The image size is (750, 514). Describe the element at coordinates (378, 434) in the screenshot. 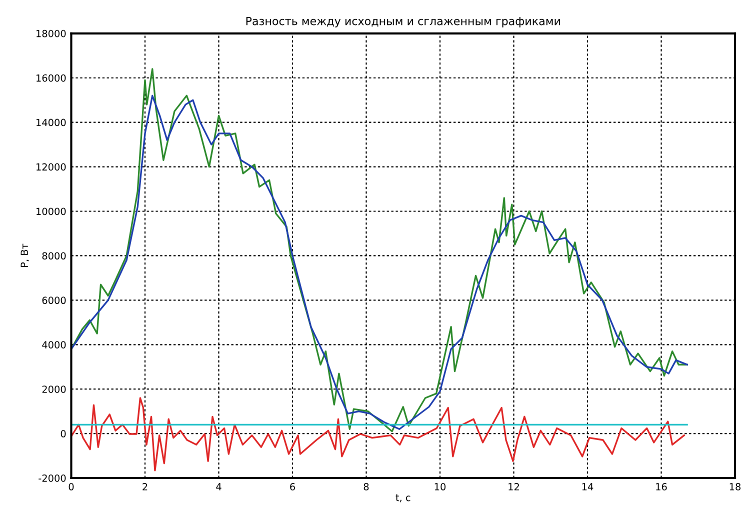

I see `line-series` at that location.